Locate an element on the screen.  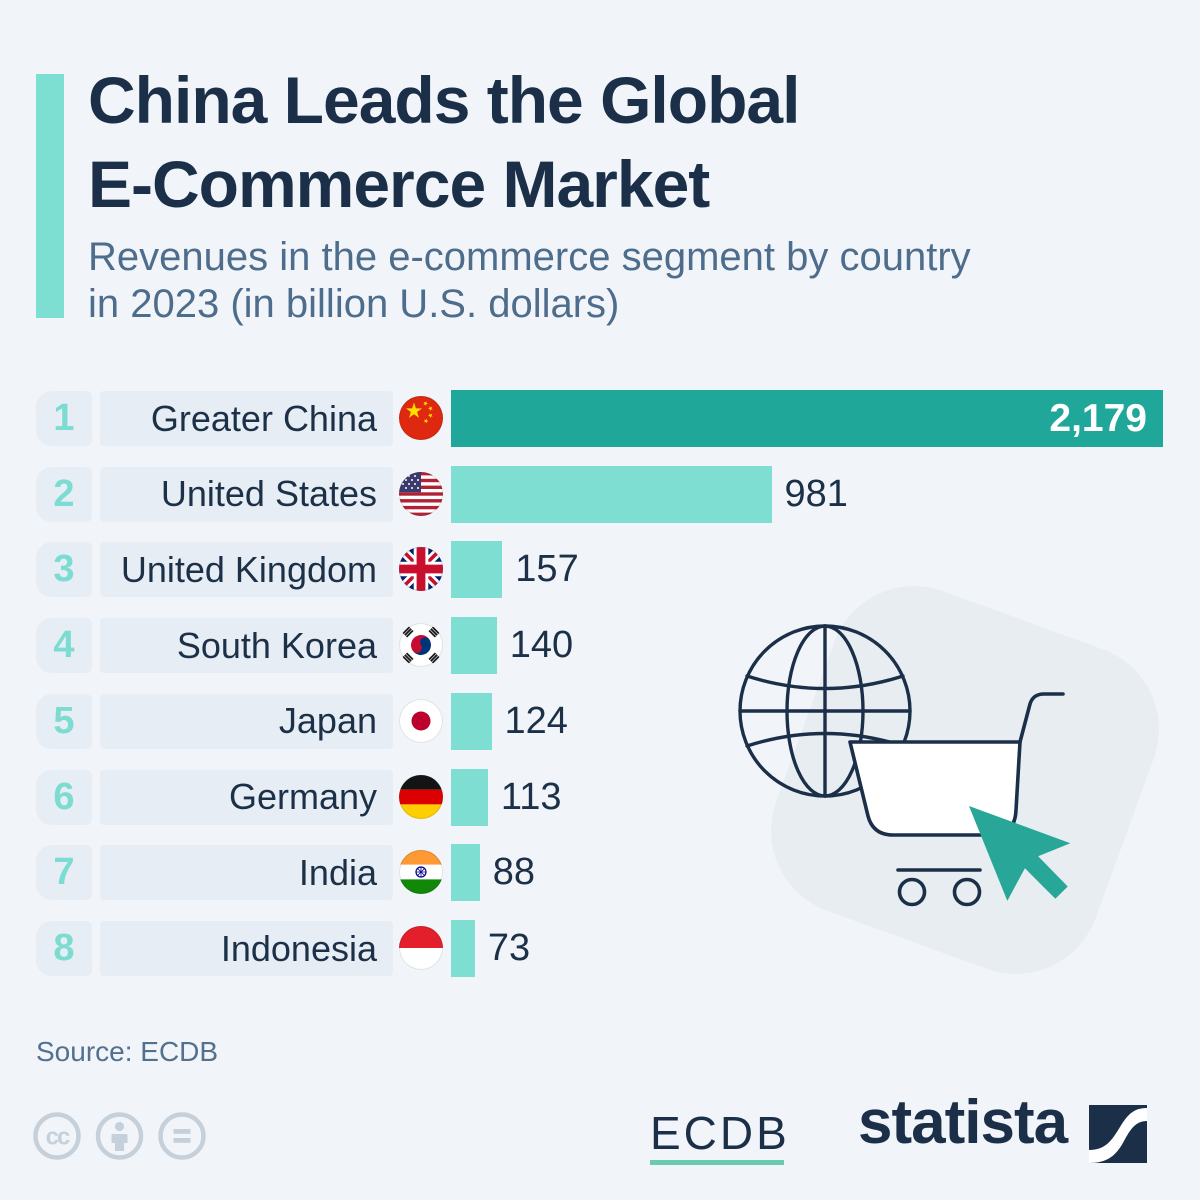
rank-number: 4 is located at coordinates (64, 645).